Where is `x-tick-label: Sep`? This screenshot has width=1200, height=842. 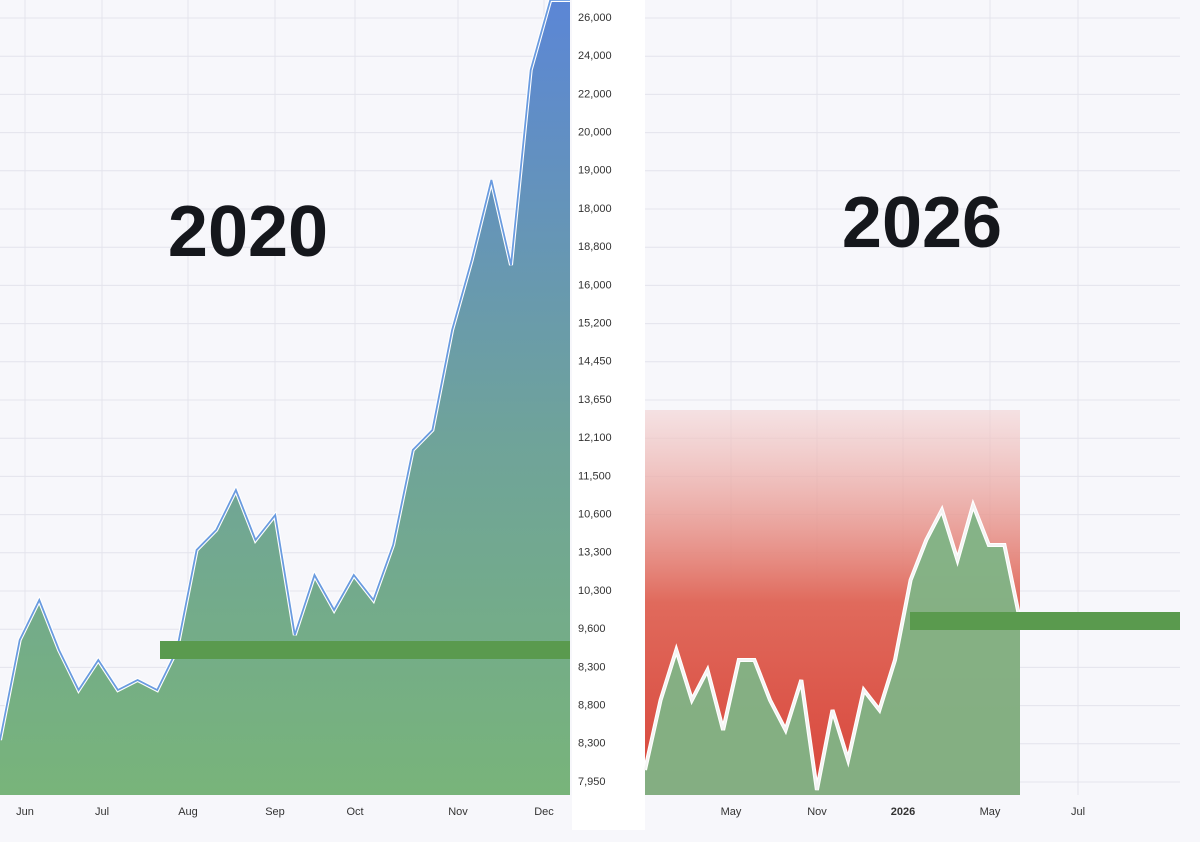 x-tick-label: Sep is located at coordinates (275, 812).